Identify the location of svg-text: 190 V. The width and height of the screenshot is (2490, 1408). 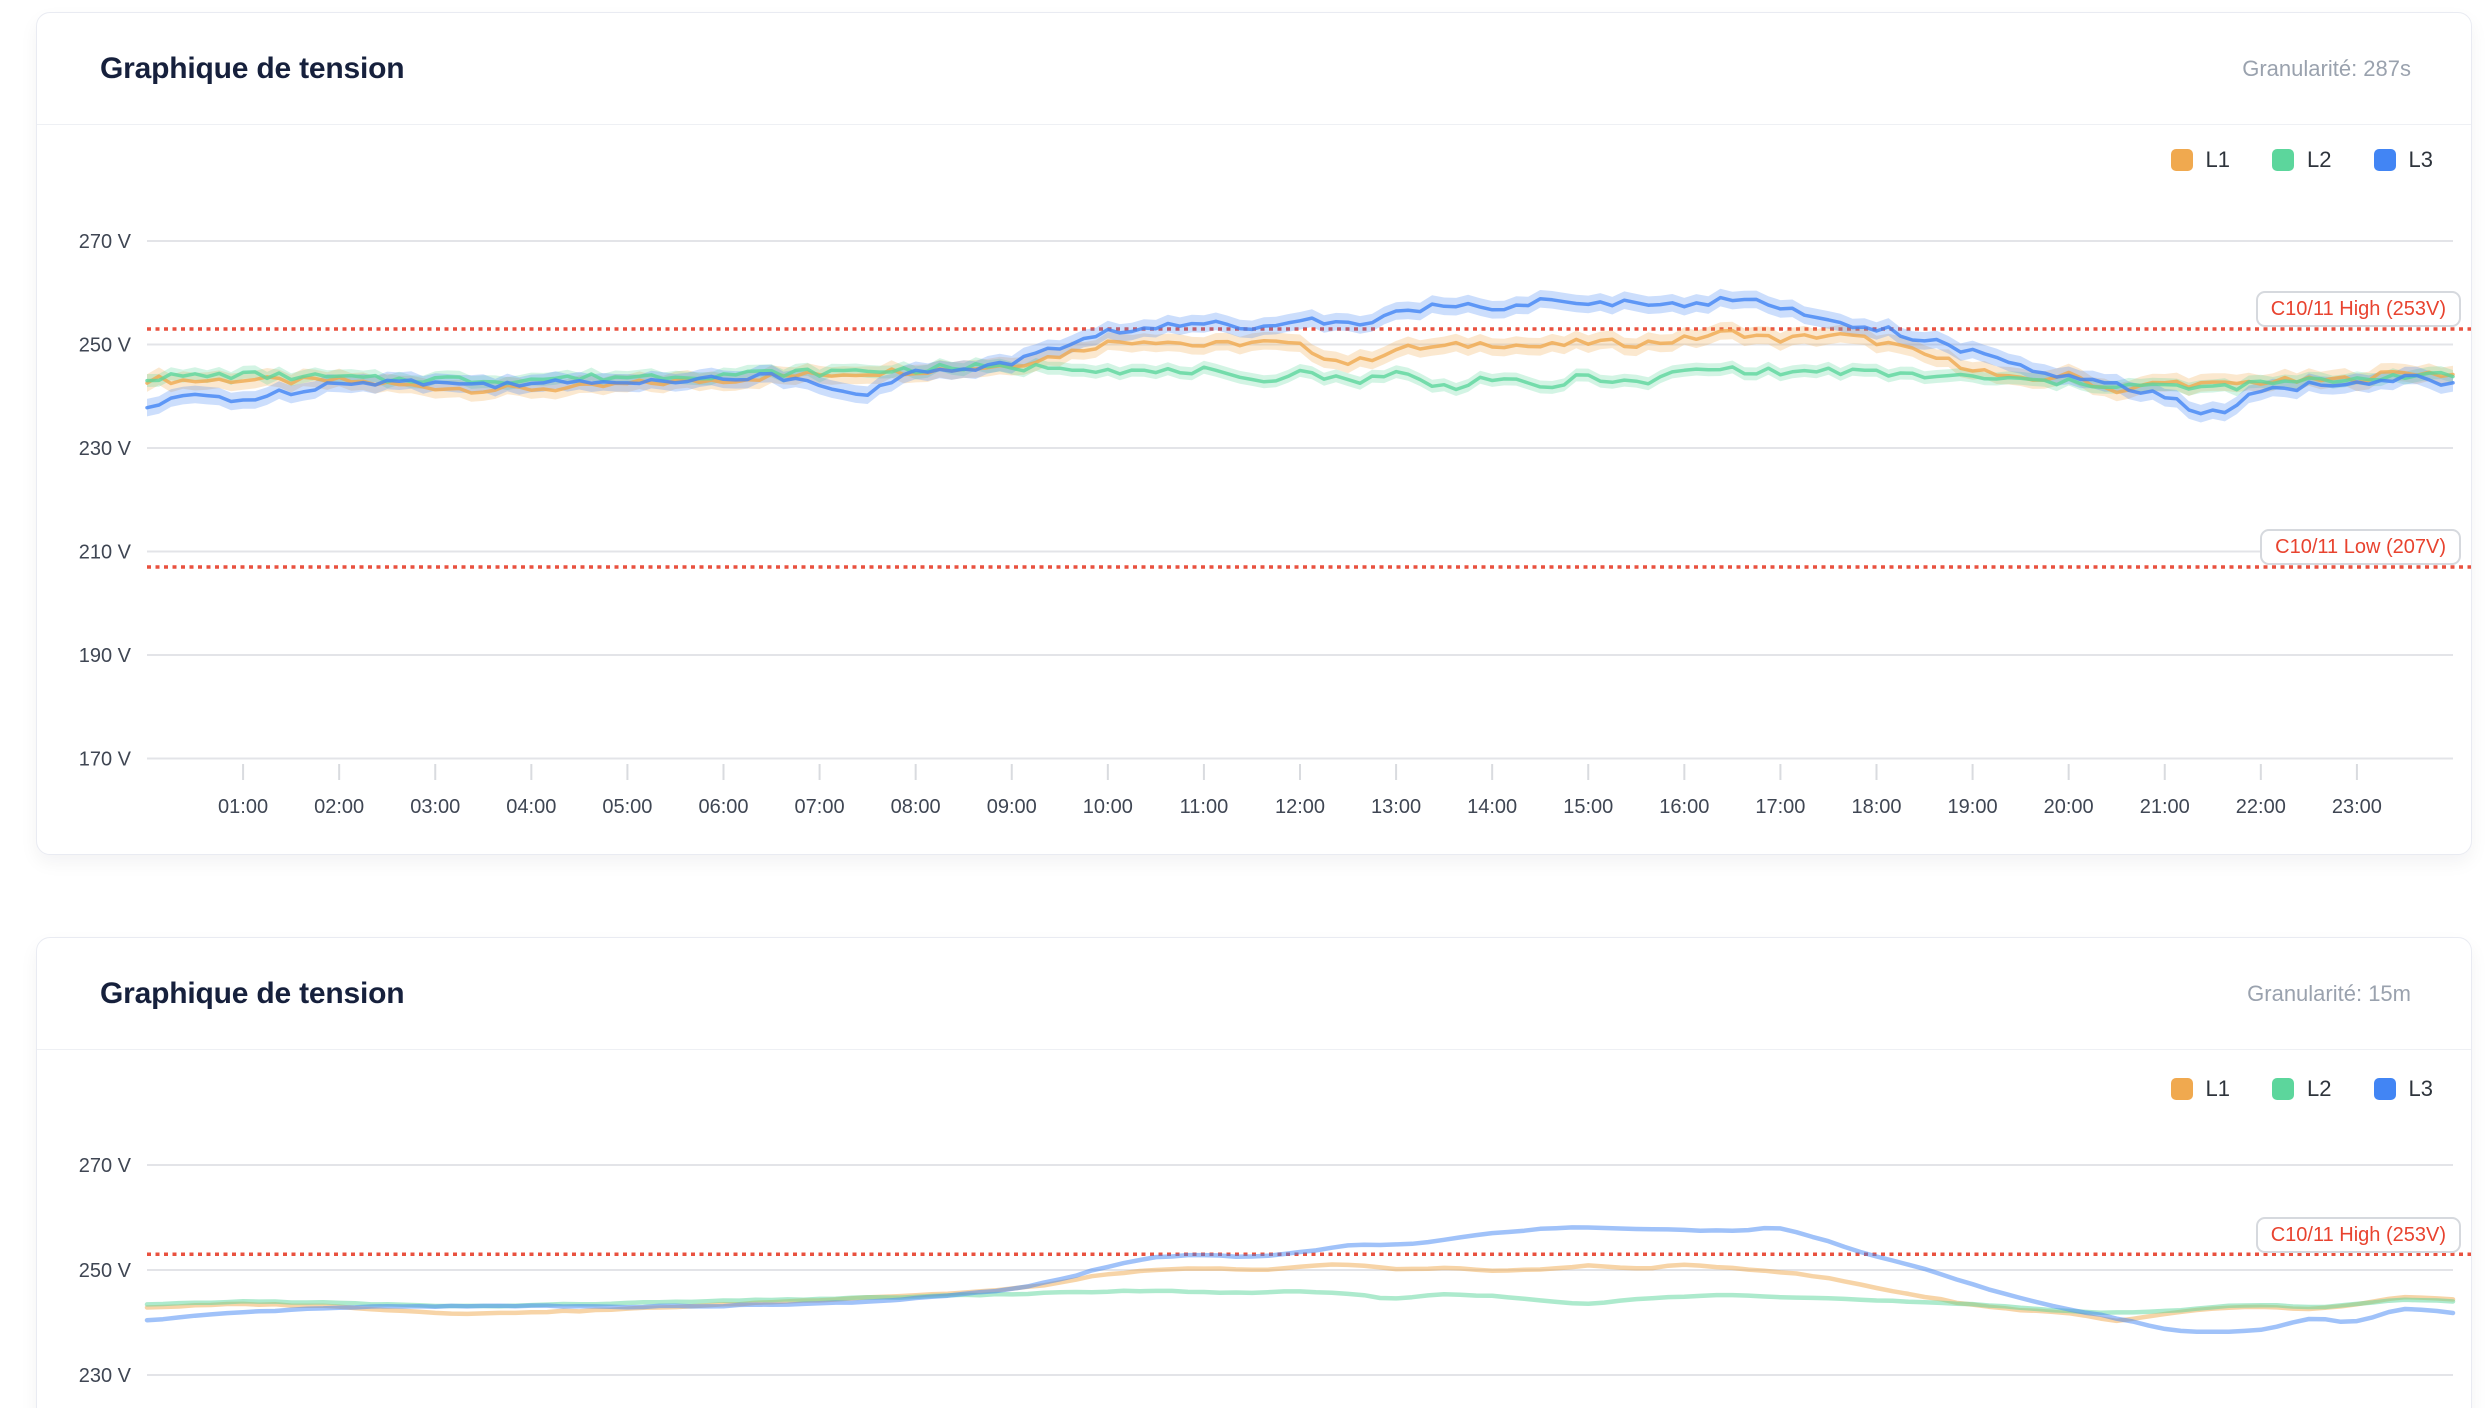
(105, 656).